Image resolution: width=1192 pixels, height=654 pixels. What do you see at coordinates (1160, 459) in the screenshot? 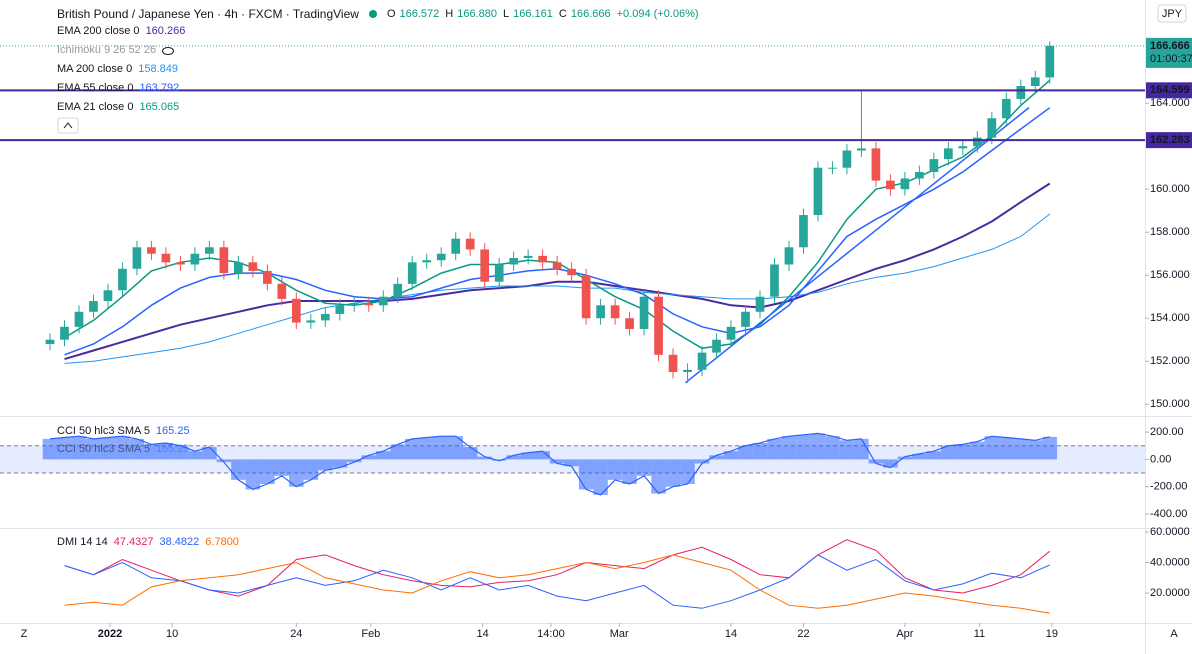
I see `y-tick-label: 0.00` at bounding box center [1160, 459].